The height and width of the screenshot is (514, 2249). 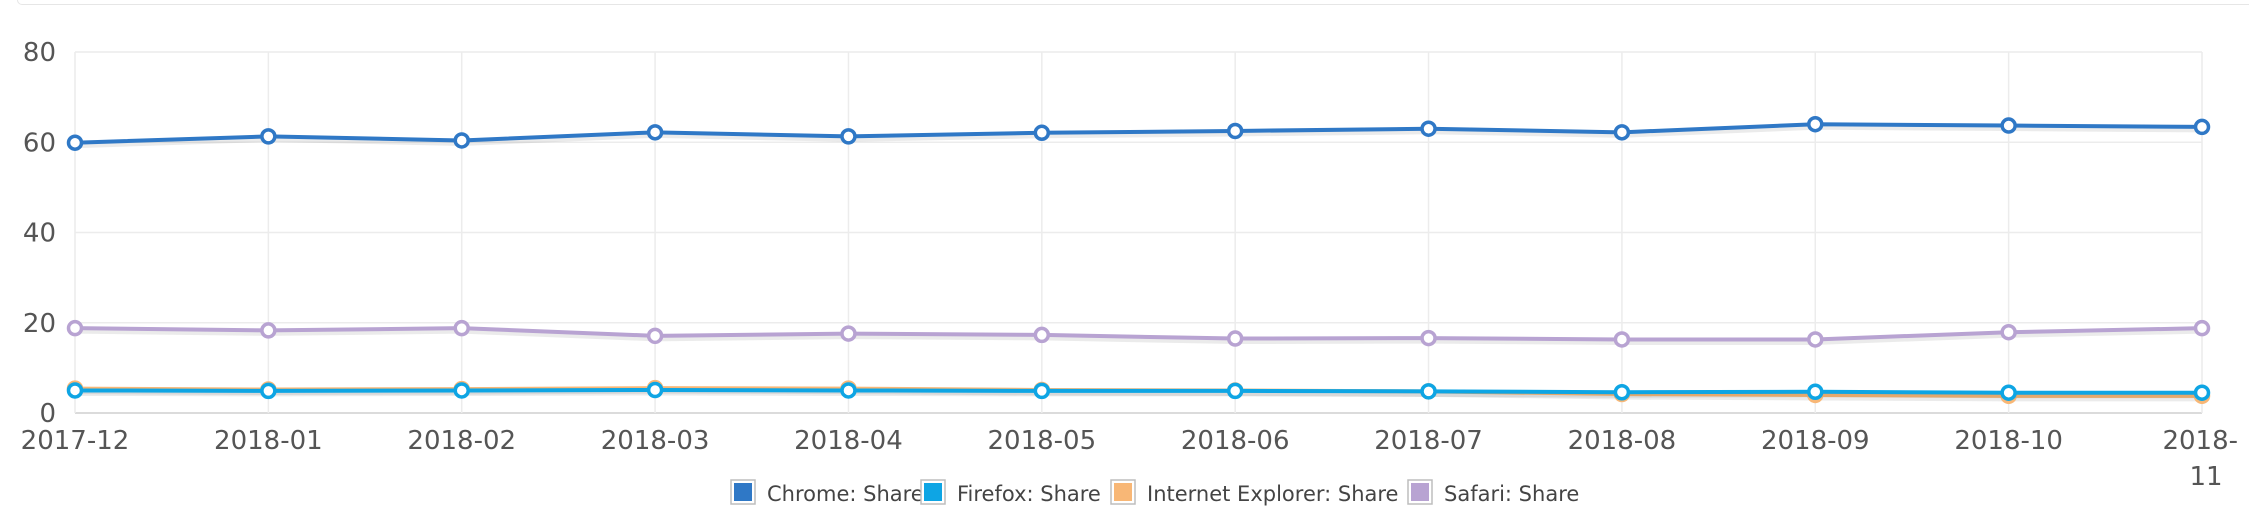 What do you see at coordinates (1622, 441) in the screenshot?
I see `x-tick-label: 2018-08` at bounding box center [1622, 441].